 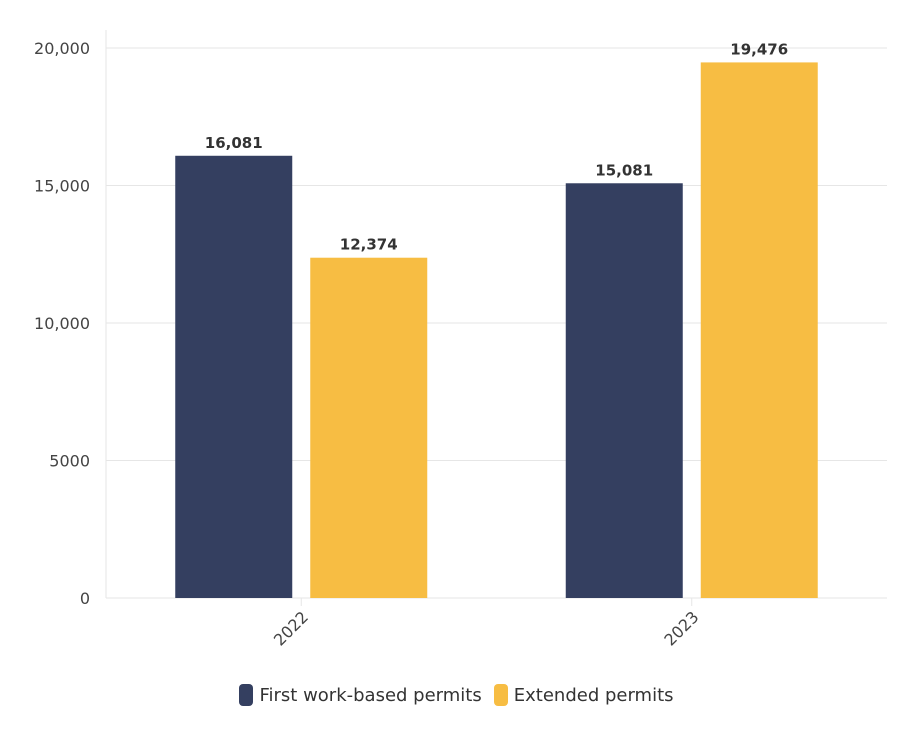 I want to click on y-tick-label: 15,000, so click(x=62, y=186).